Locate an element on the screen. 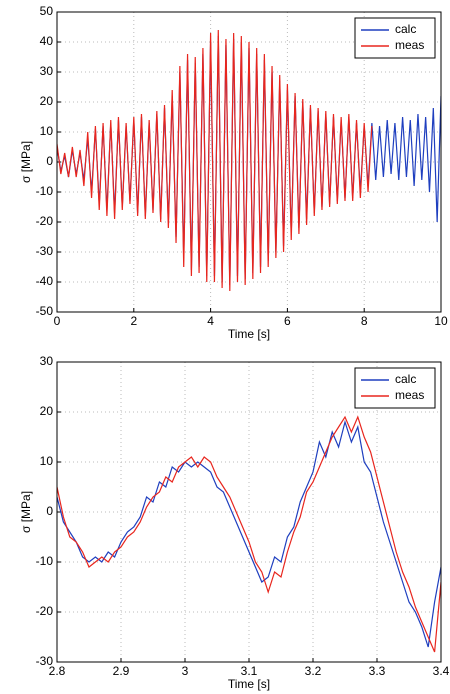  y-tick-label: -40 is located at coordinates (45, 281).